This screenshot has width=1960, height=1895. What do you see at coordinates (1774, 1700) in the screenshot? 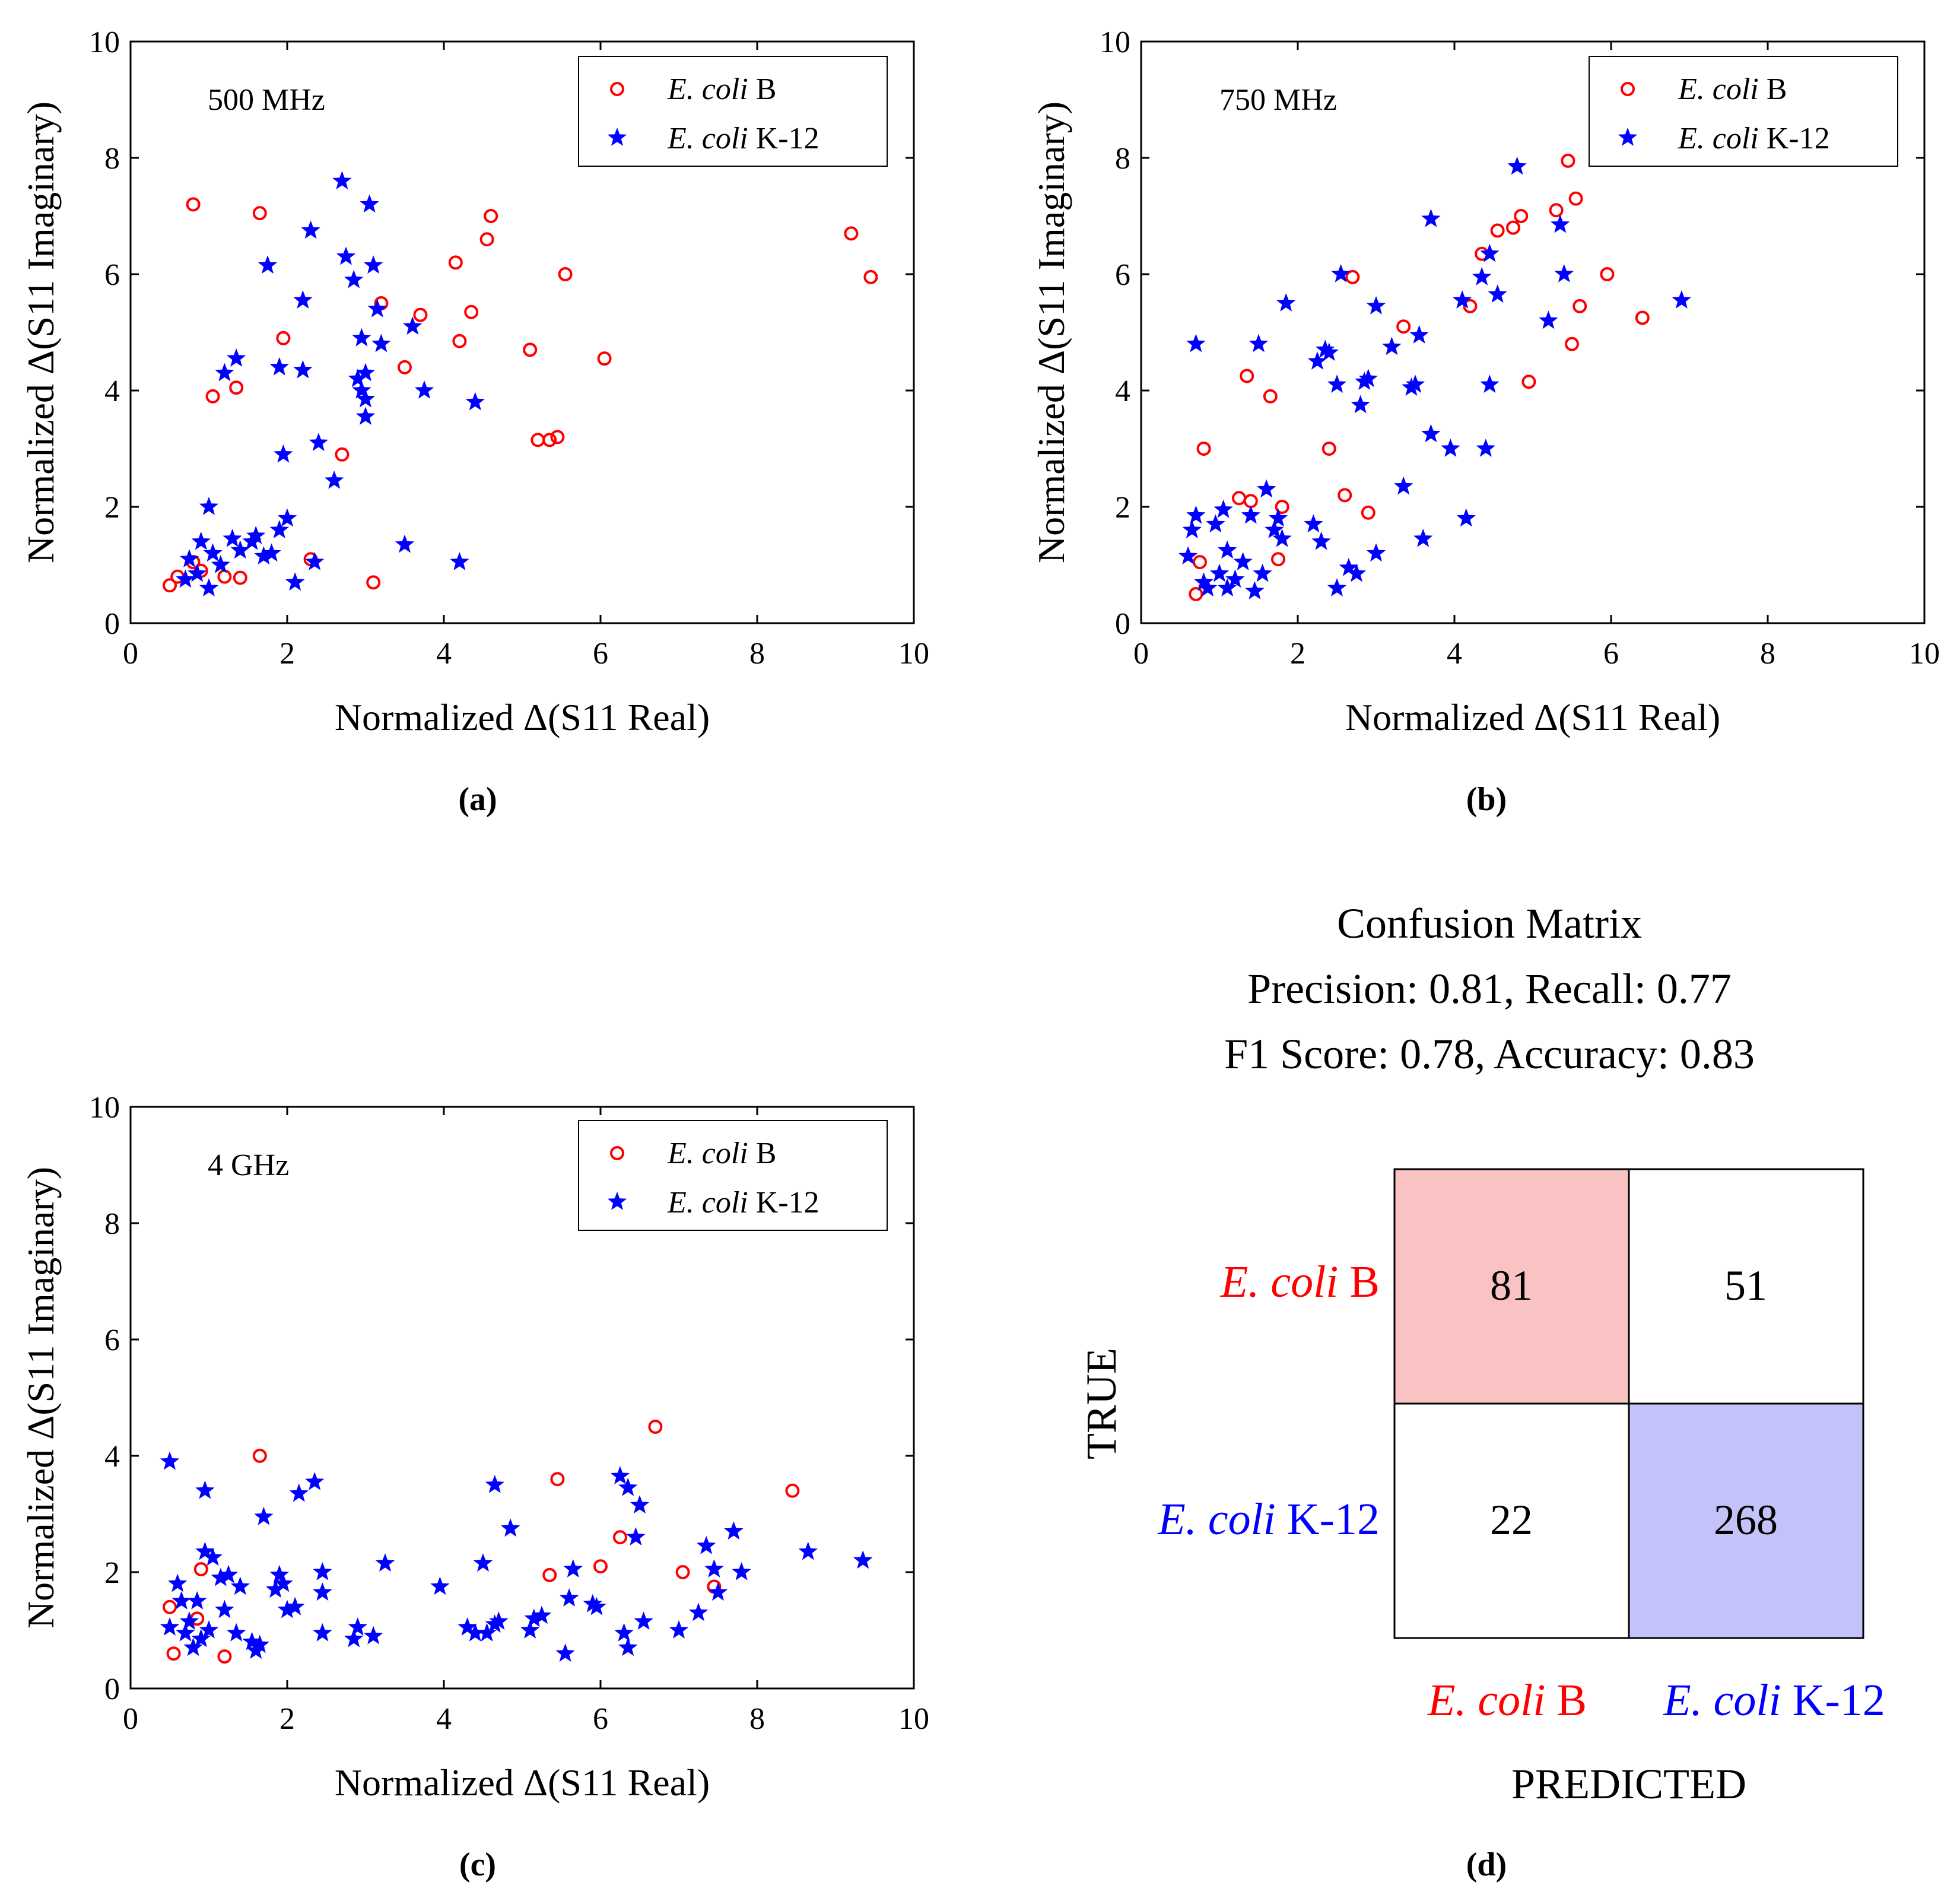
I see `cm-col-label-1: E. coli K-12` at bounding box center [1774, 1700].